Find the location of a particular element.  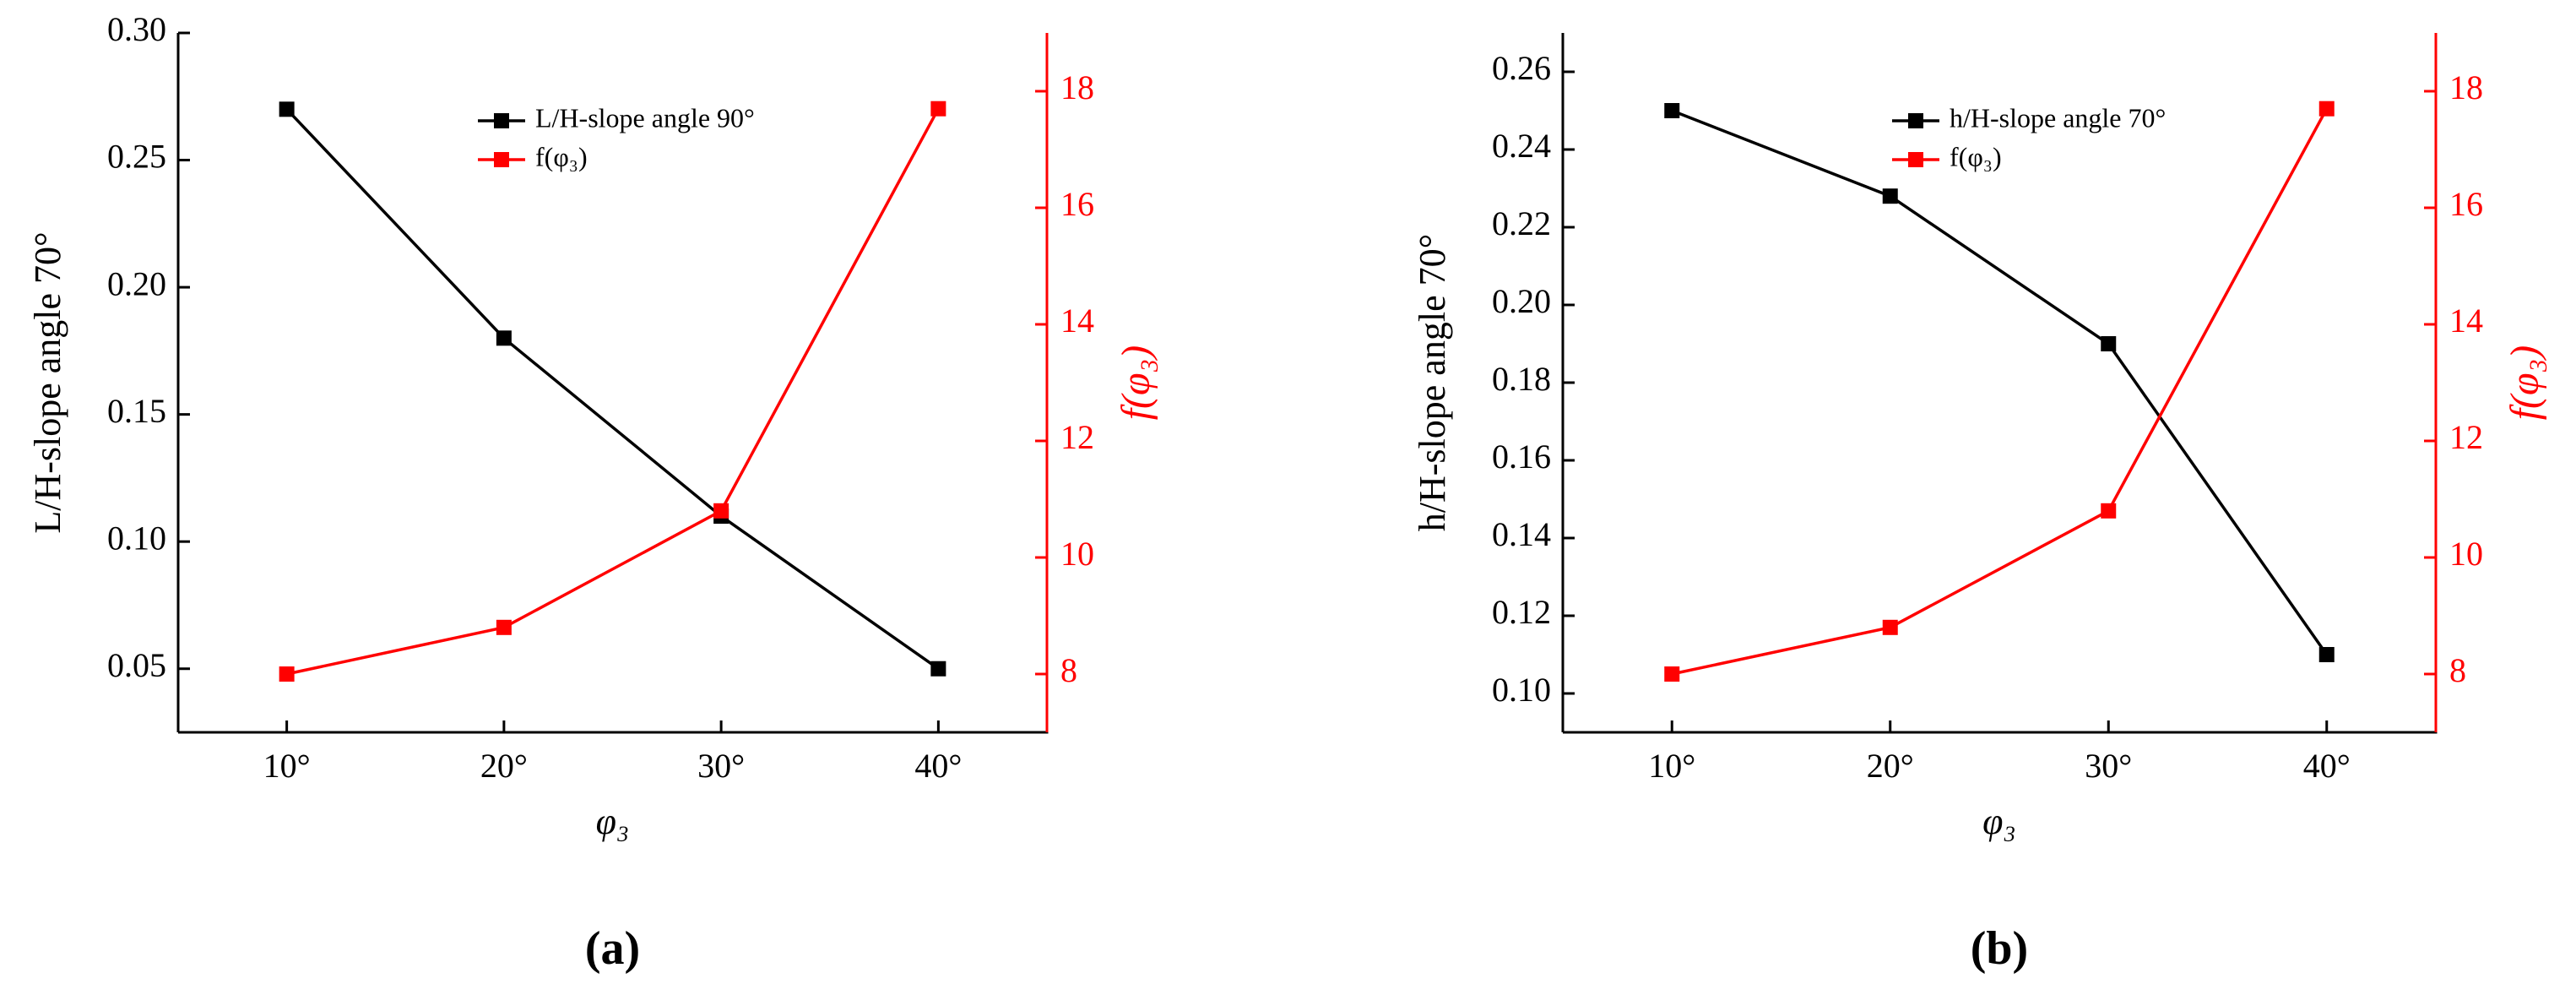

y-tick-label: 0.14 is located at coordinates (1522, 534).